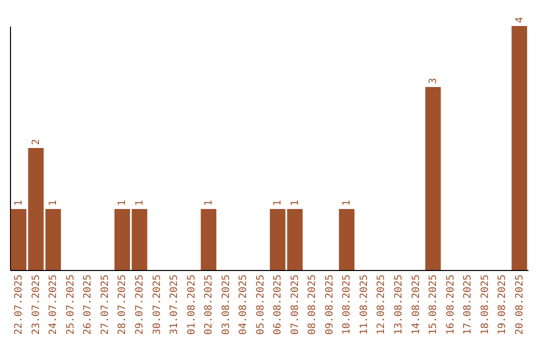 The width and height of the screenshot is (540, 340). Describe the element at coordinates (140, 304) in the screenshot. I see `x-tick-label: 29.07.2025` at that location.